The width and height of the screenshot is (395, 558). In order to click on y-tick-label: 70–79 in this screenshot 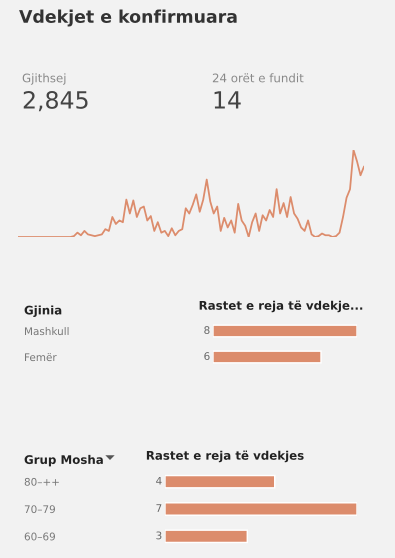, I will do `click(39, 509)`.